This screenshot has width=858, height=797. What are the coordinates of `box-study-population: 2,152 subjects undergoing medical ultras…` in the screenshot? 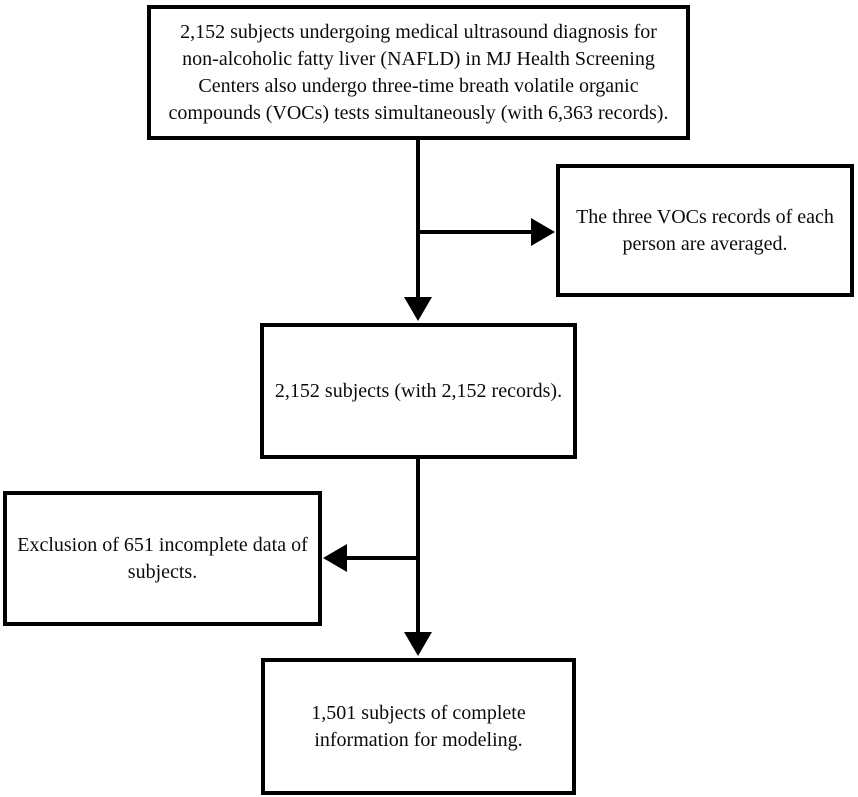 It's located at (418, 72).